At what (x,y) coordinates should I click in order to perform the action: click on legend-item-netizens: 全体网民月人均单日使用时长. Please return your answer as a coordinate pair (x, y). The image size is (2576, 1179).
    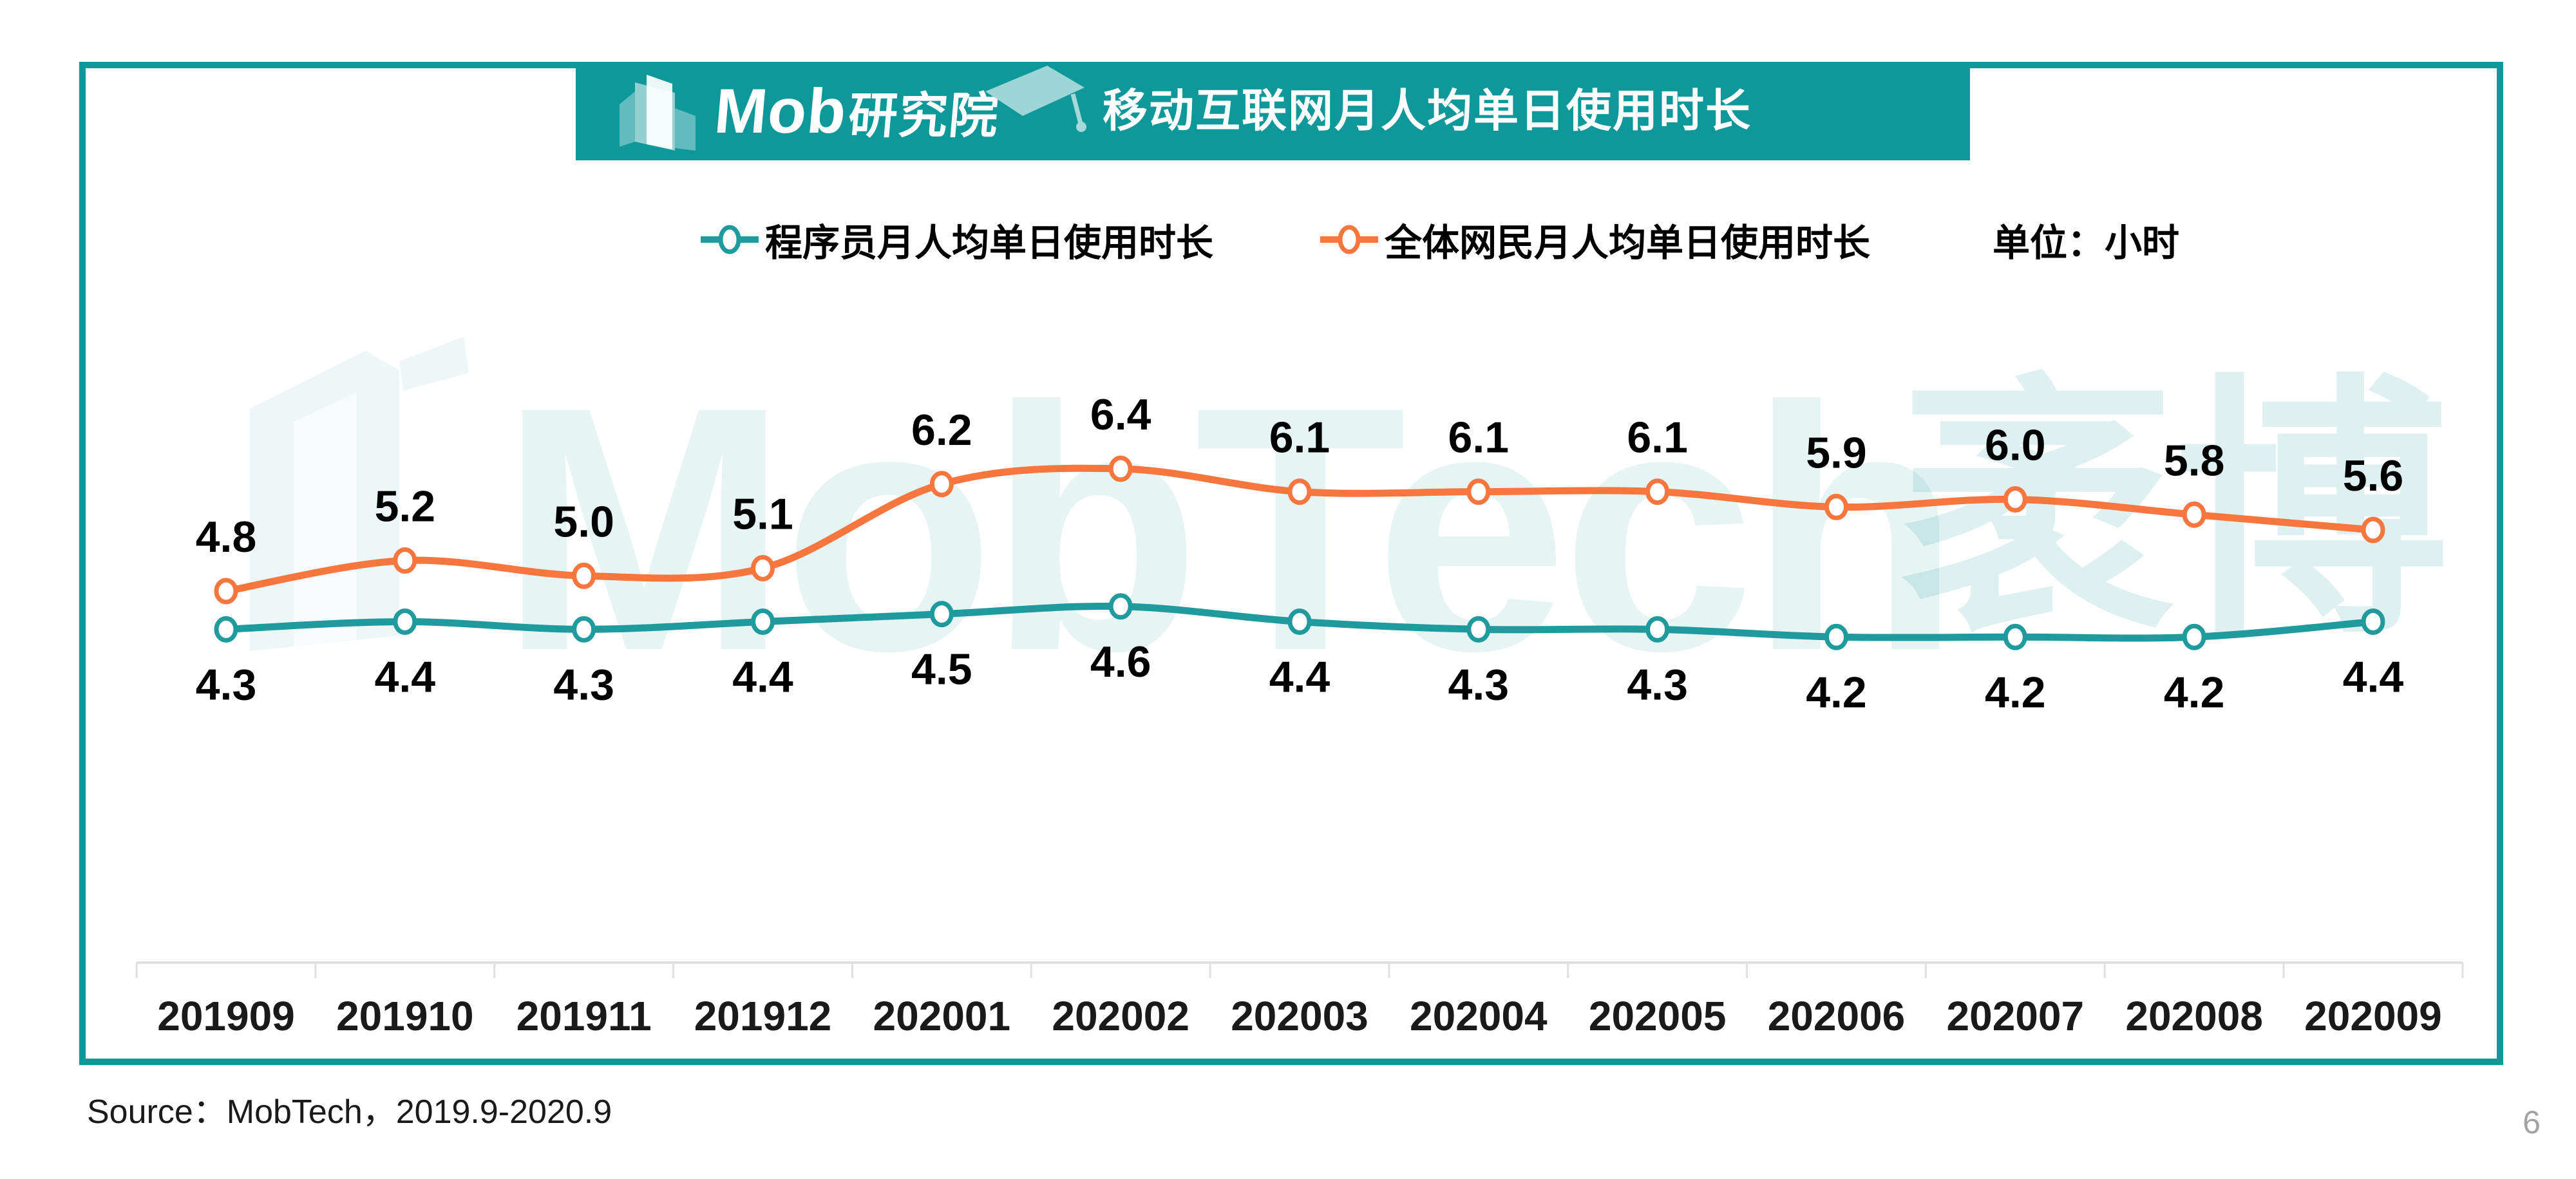
    Looking at the image, I should click on (1595, 240).